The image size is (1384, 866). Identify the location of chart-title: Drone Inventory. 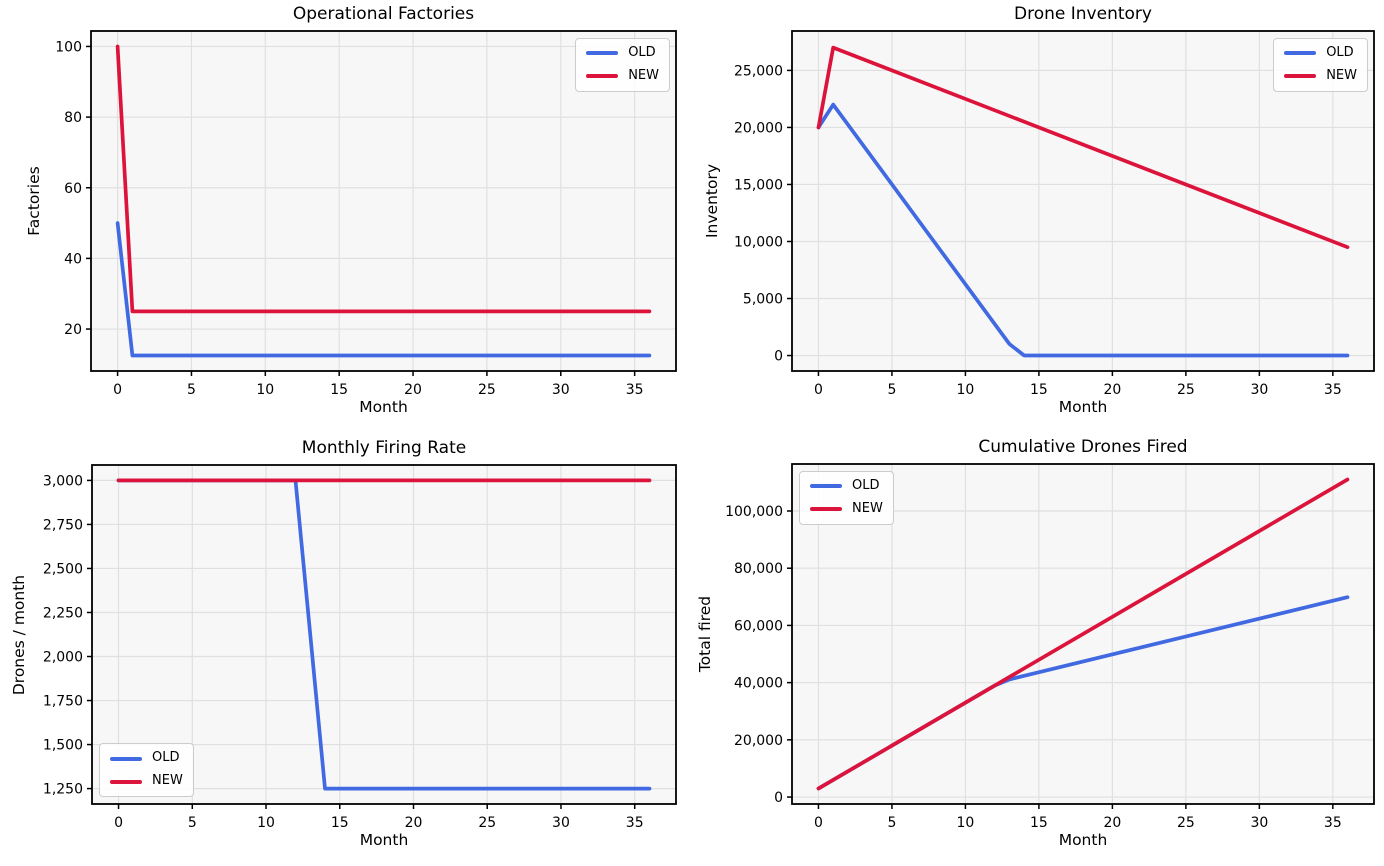
(1083, 14).